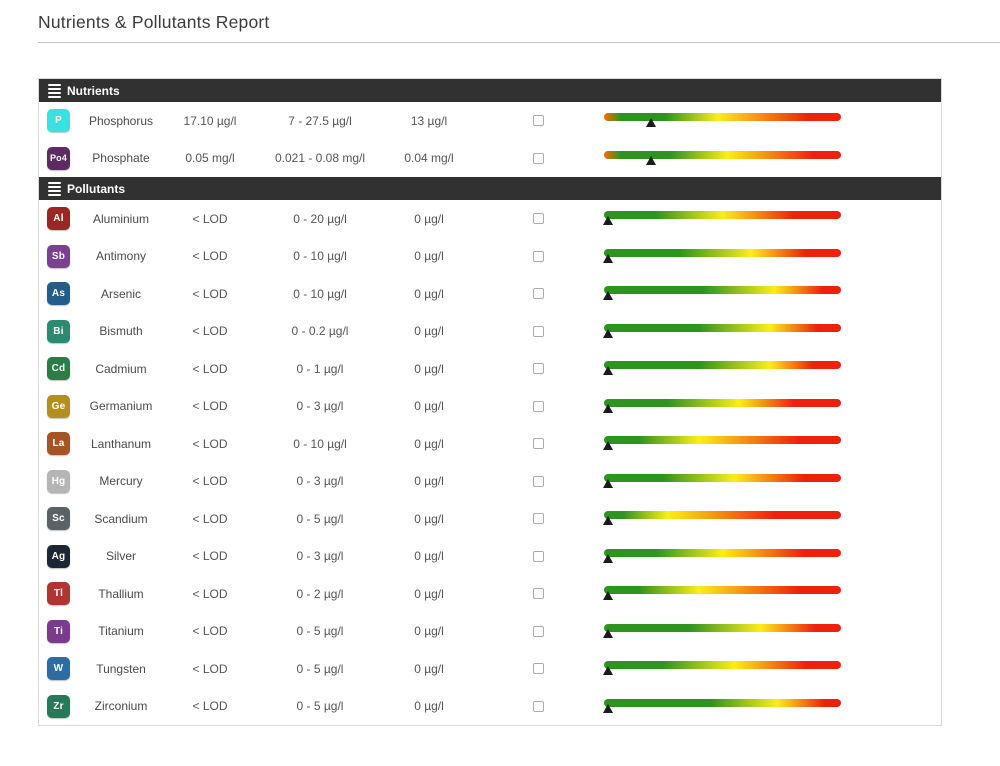 The width and height of the screenshot is (1000, 766). What do you see at coordinates (120, 556) in the screenshot?
I see `element-name: Silver` at bounding box center [120, 556].